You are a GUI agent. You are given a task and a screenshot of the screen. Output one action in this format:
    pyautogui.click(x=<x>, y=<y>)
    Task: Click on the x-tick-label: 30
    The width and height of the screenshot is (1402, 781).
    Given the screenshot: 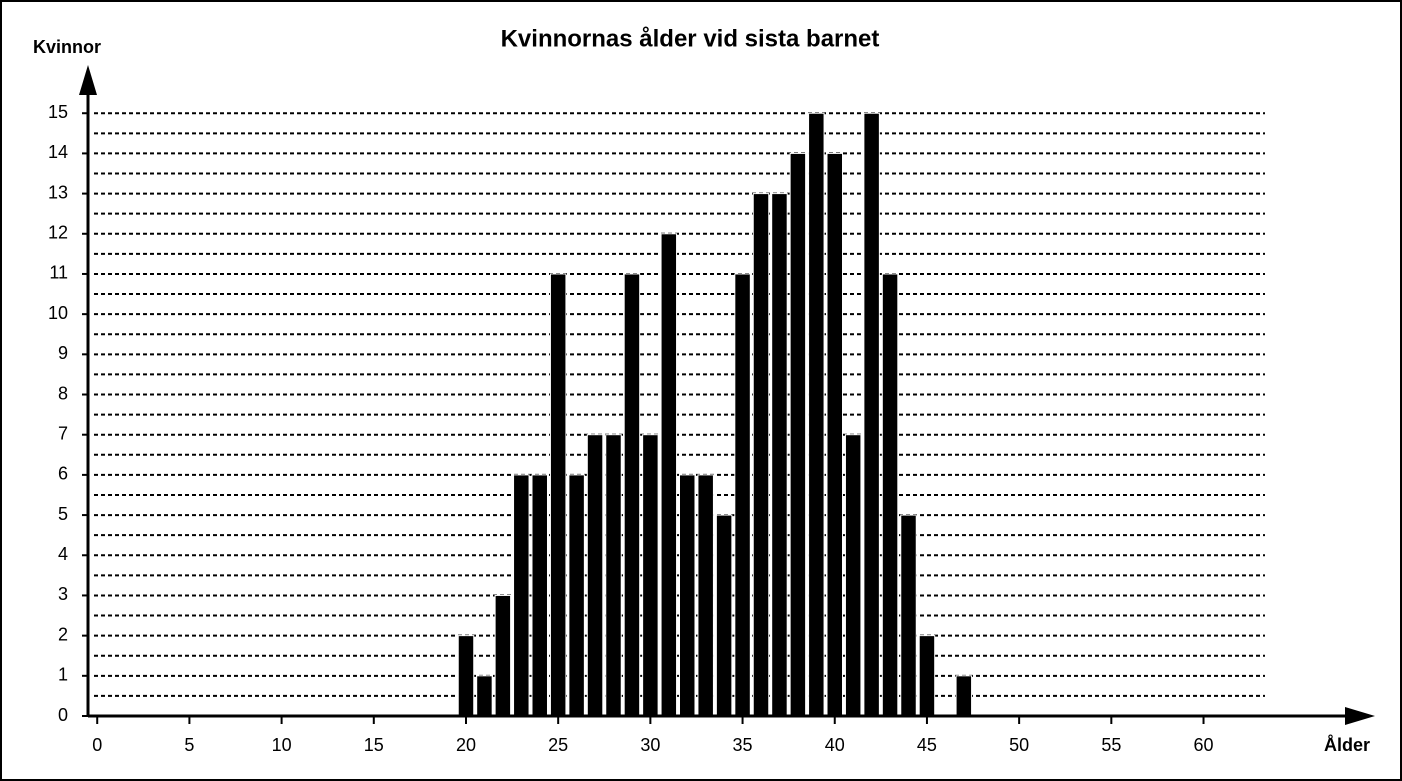 What is the action you would take?
    pyautogui.click(x=650, y=745)
    